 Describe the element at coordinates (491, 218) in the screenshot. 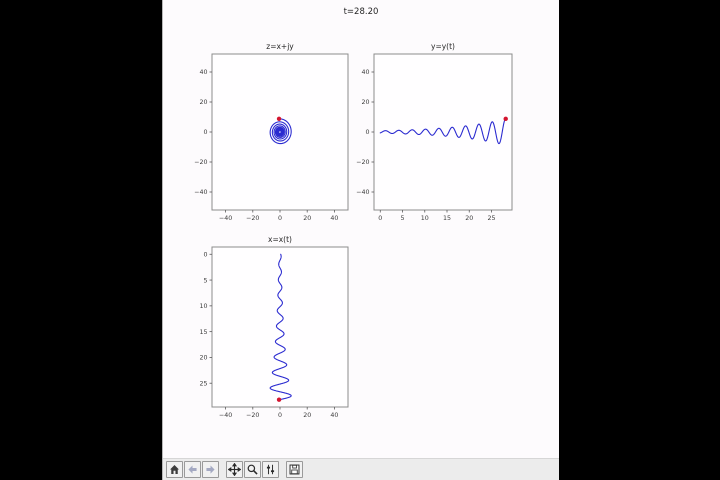

I see `x-tick-label: 25` at that location.